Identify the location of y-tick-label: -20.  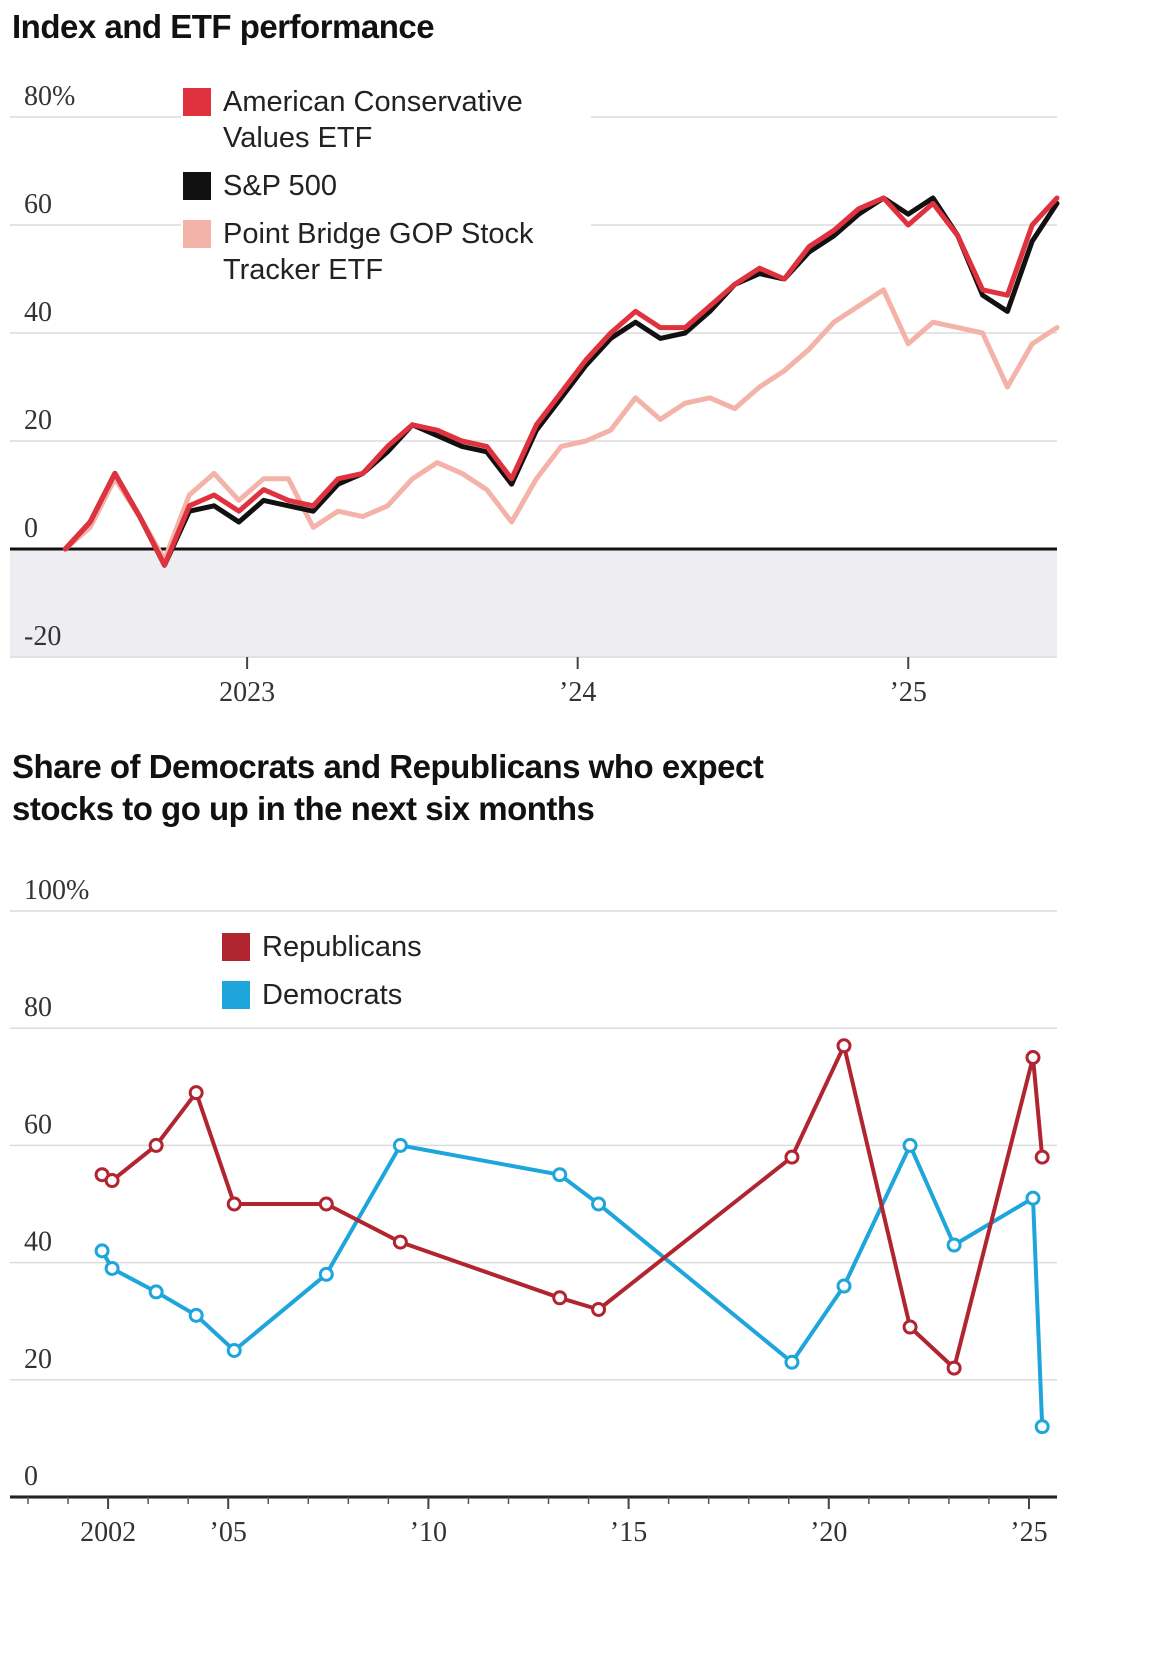
(42, 636).